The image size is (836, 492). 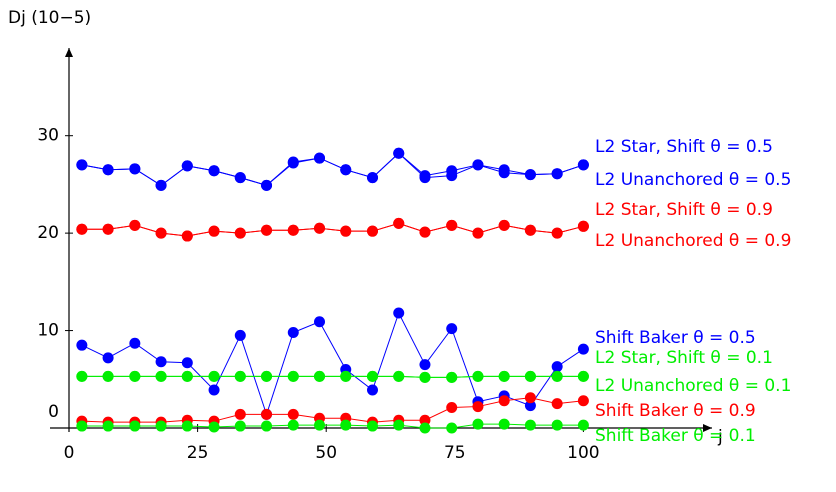 What do you see at coordinates (684, 210) in the screenshot?
I see `series-label: L2 Star, Shift θ = 0.9` at bounding box center [684, 210].